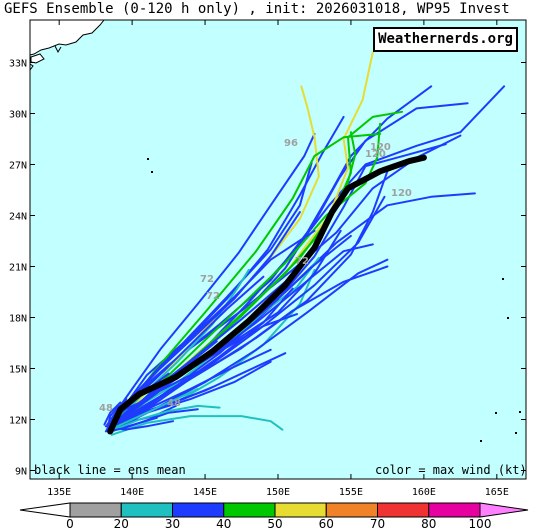 The image size is (536, 532). Describe the element at coordinates (132, 492) in the screenshot. I see `lon-tick-label: 140E` at that location.